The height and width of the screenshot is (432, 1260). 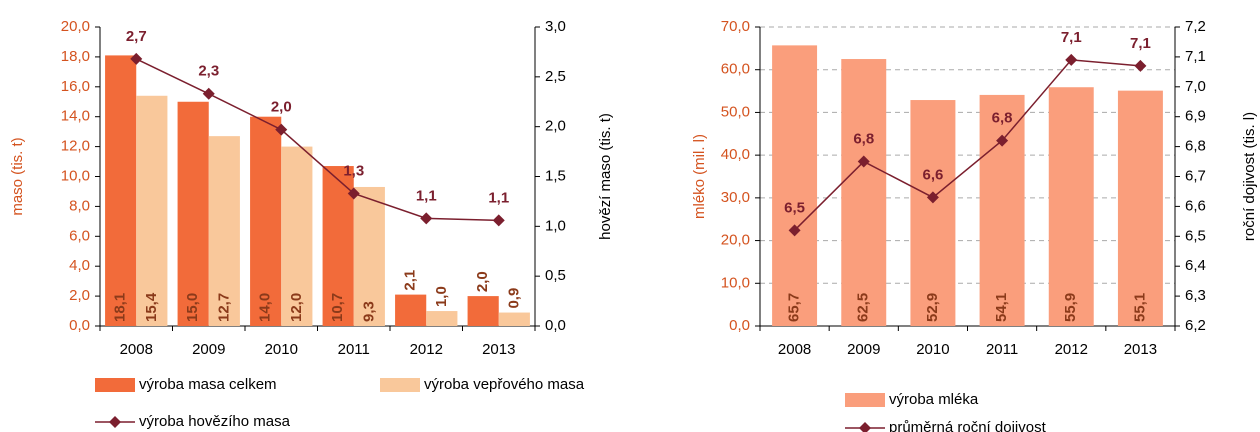 What do you see at coordinates (115, 422) in the screenshot?
I see `legend-marker` at bounding box center [115, 422].